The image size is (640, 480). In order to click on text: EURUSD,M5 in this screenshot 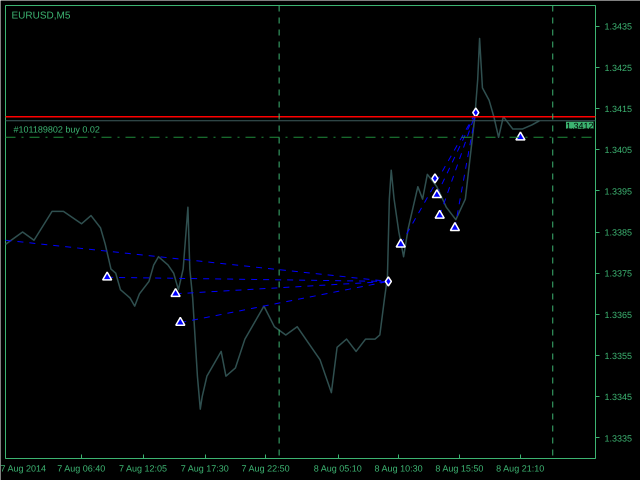, I will do `click(41, 16)`.